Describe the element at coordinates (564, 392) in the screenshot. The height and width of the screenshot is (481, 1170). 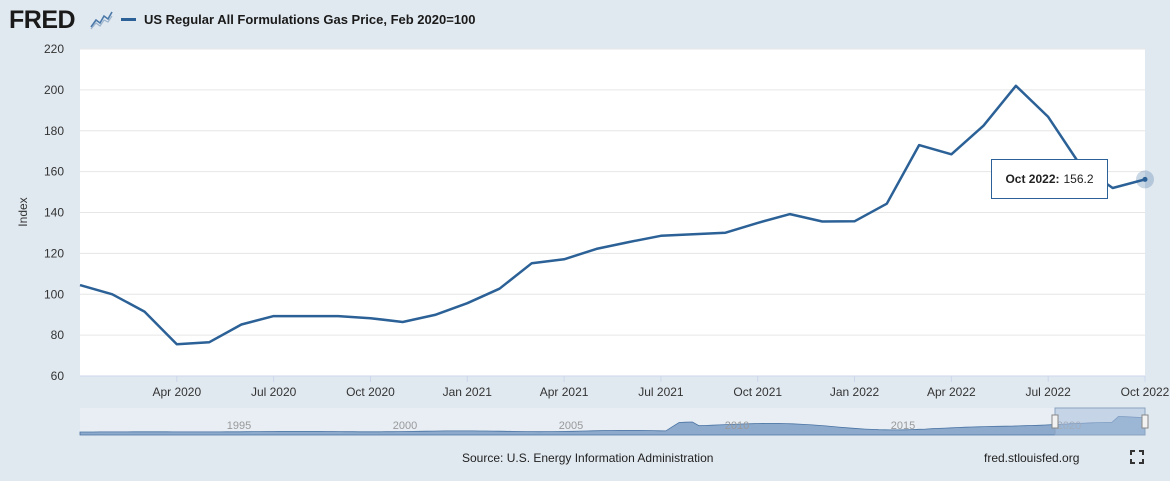
I see `x-tick-label: Apr 2021` at that location.